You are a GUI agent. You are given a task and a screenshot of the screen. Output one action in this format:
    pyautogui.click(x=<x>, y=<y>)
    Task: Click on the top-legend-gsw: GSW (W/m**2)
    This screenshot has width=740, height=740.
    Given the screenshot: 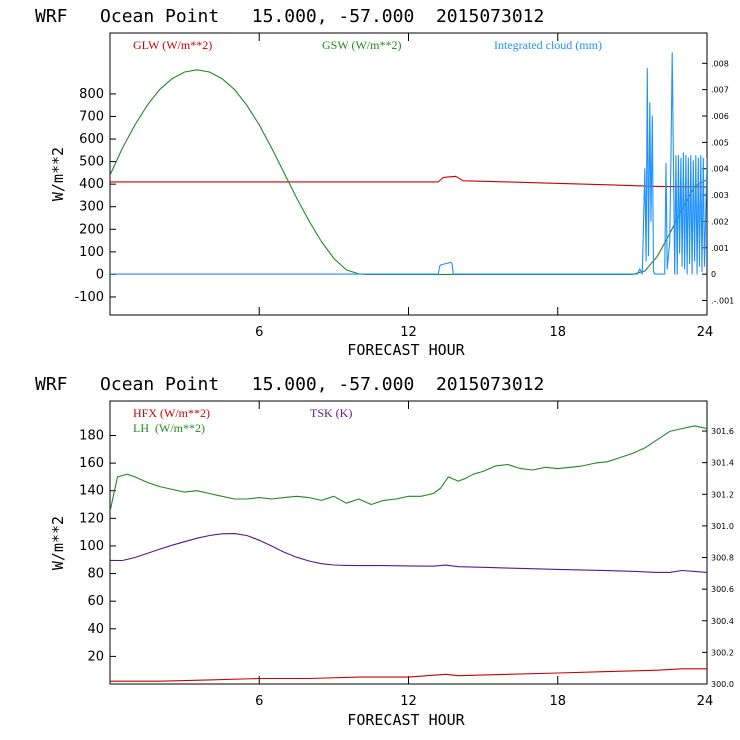 What is the action you would take?
    pyautogui.click(x=361, y=45)
    